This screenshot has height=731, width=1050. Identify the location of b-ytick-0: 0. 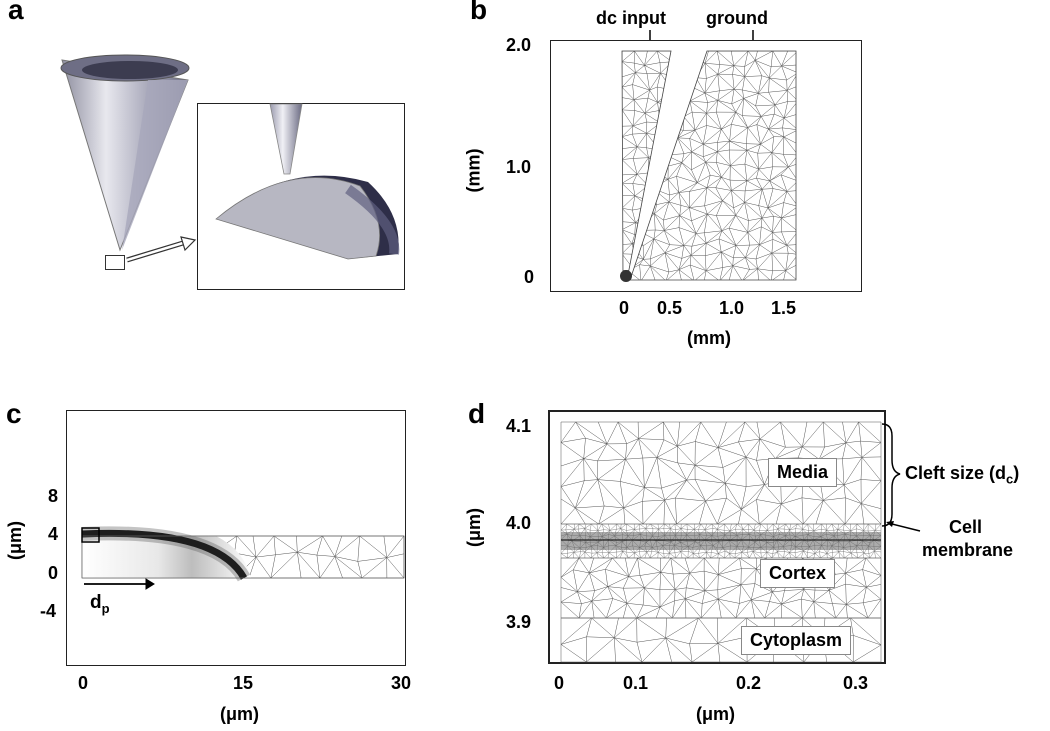
(529, 277).